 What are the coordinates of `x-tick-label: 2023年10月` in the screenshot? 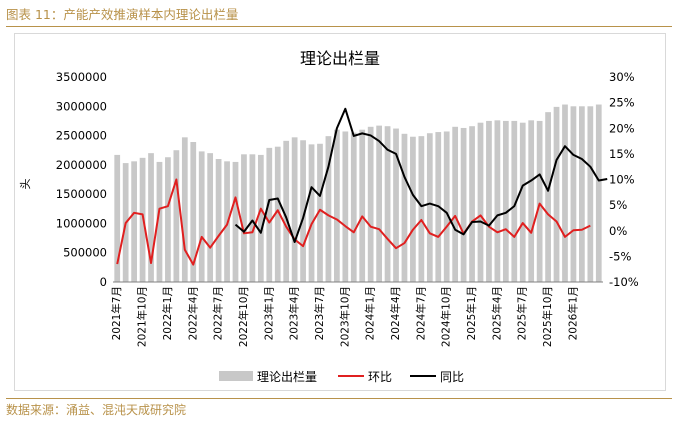 It's located at (344, 316).